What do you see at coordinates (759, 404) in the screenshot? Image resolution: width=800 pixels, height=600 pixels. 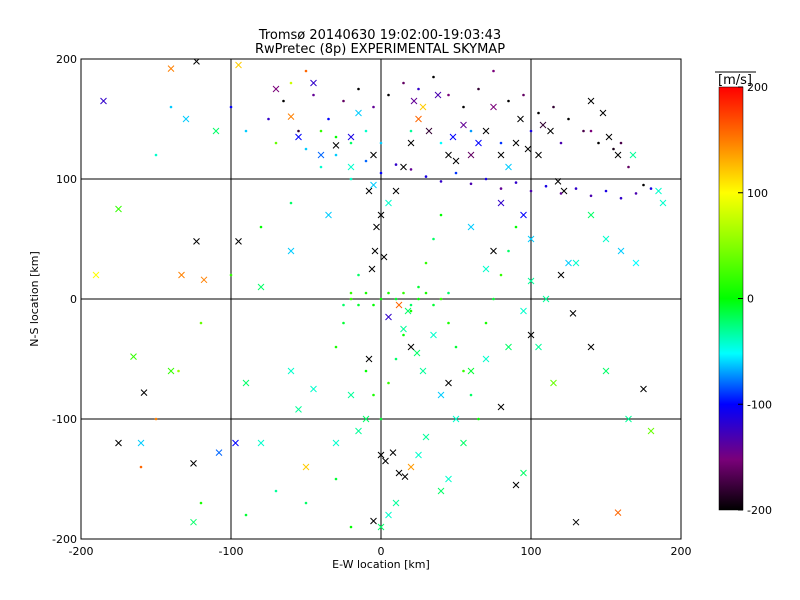 I see `colorbar-tick-label: -100` at bounding box center [759, 404].